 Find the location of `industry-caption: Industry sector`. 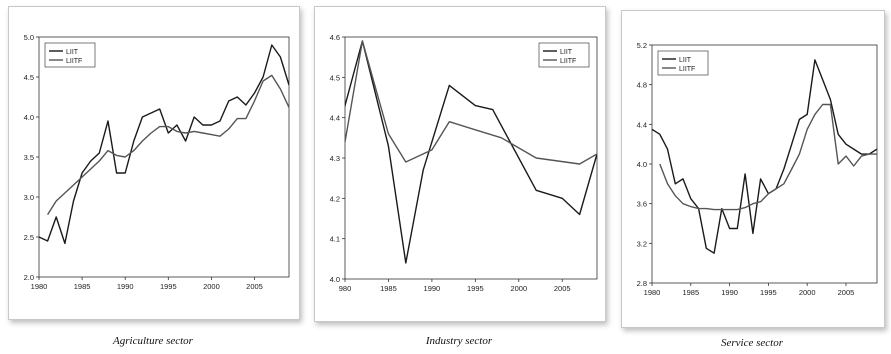

industry-caption: Industry sector is located at coordinates (459, 341).